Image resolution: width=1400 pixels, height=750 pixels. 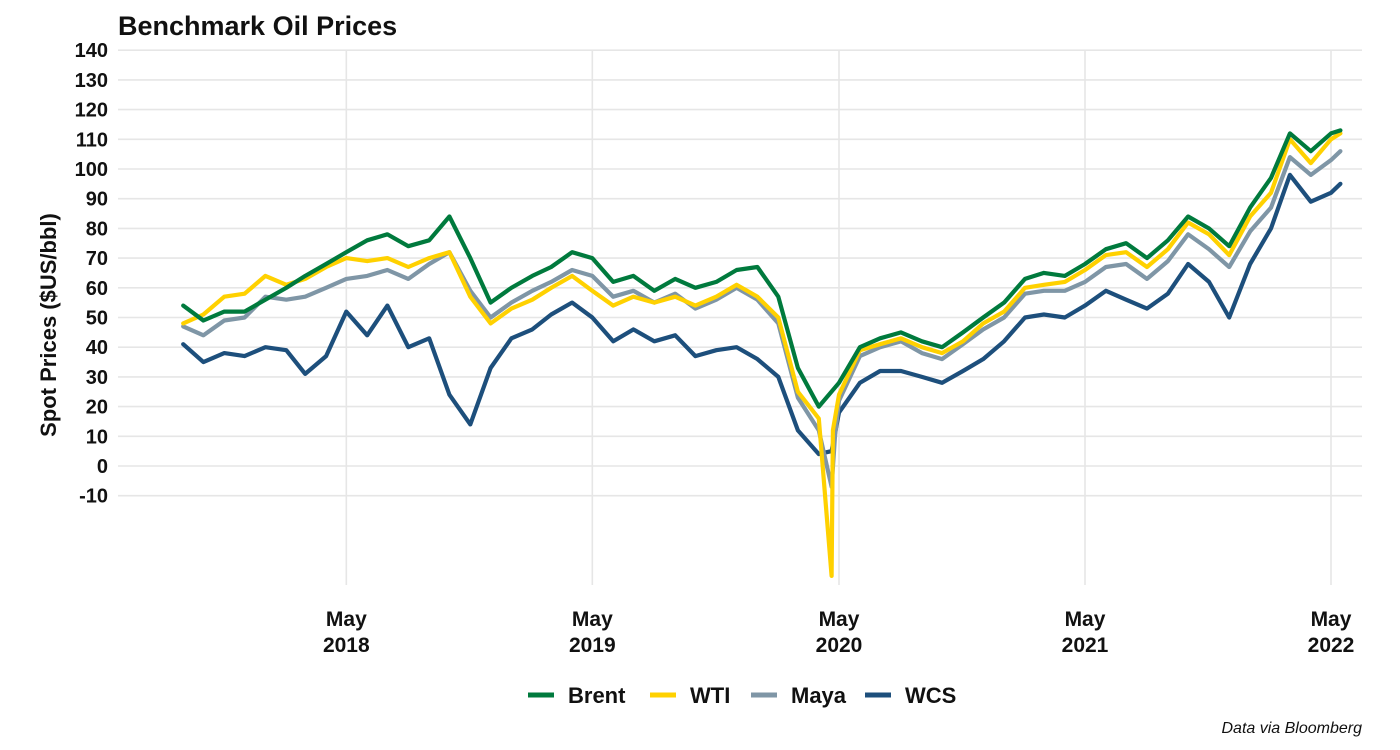 What do you see at coordinates (97, 437) in the screenshot?
I see `y-tick-label: 10` at bounding box center [97, 437].